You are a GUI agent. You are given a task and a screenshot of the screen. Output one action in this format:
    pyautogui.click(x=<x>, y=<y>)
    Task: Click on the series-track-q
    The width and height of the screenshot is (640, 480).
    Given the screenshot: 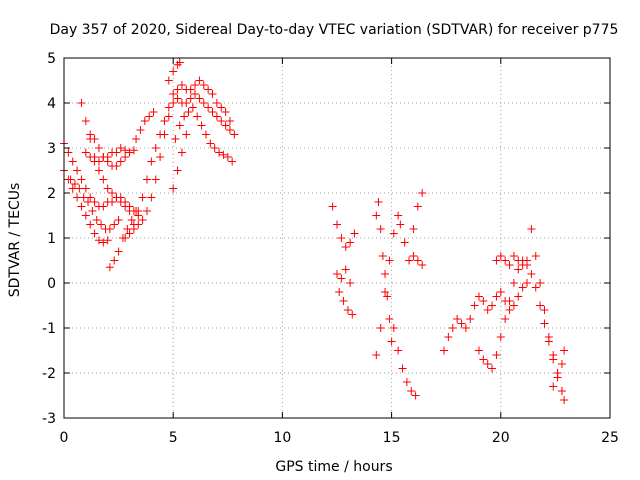 What is the action you would take?
    pyautogui.click(x=387, y=285)
    